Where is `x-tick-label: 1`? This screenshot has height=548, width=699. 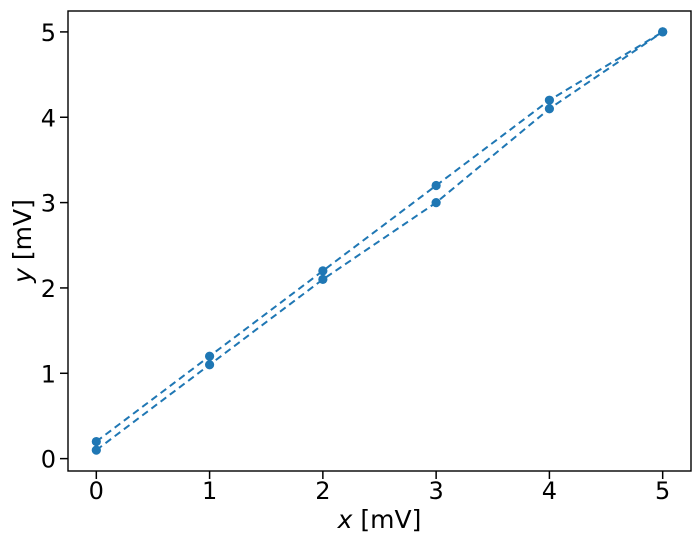 x-tick-label: 1 is located at coordinates (209, 491).